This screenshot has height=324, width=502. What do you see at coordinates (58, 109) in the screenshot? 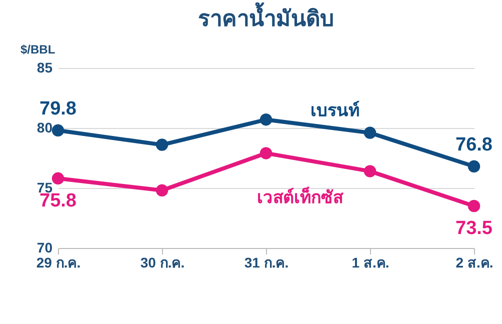
I see `data-label: 79.8` at bounding box center [58, 109].